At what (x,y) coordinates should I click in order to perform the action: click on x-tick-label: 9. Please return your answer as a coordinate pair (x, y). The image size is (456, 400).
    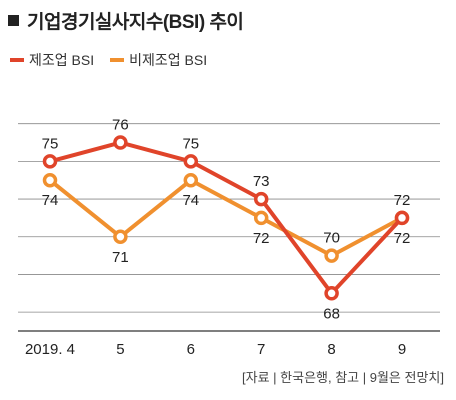
    Looking at the image, I should click on (402, 349).